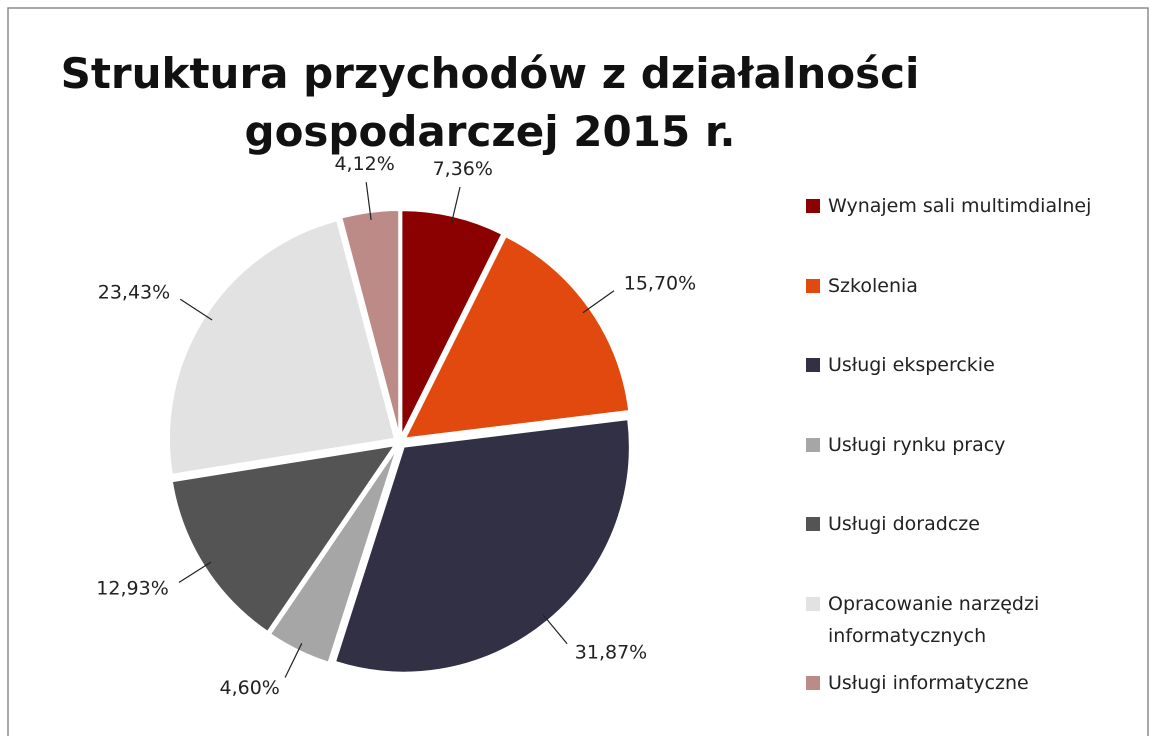 The width and height of the screenshot is (1151, 736). What do you see at coordinates (660, 283) in the screenshot?
I see `data-label: 15,70%` at bounding box center [660, 283].